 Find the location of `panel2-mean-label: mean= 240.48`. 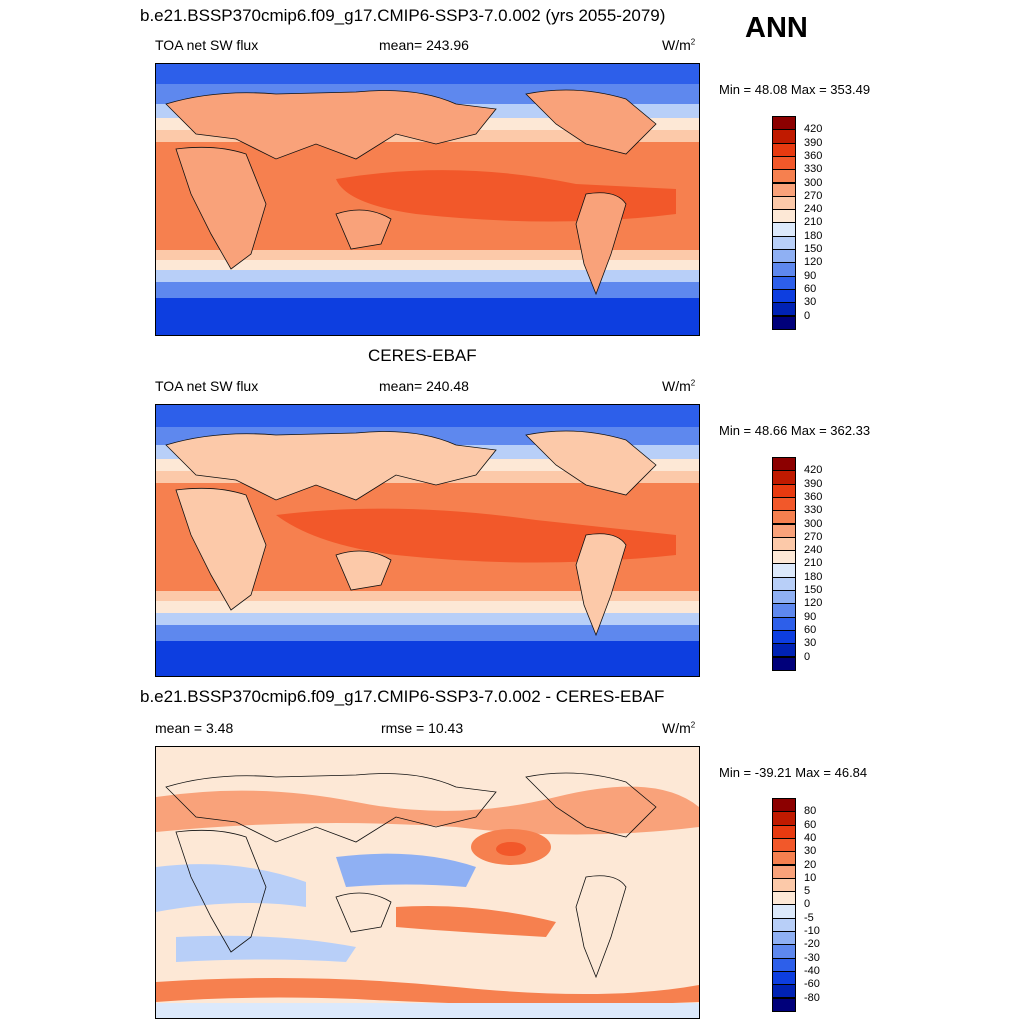

panel2-mean-label: mean= 240.48 is located at coordinates (424, 386).